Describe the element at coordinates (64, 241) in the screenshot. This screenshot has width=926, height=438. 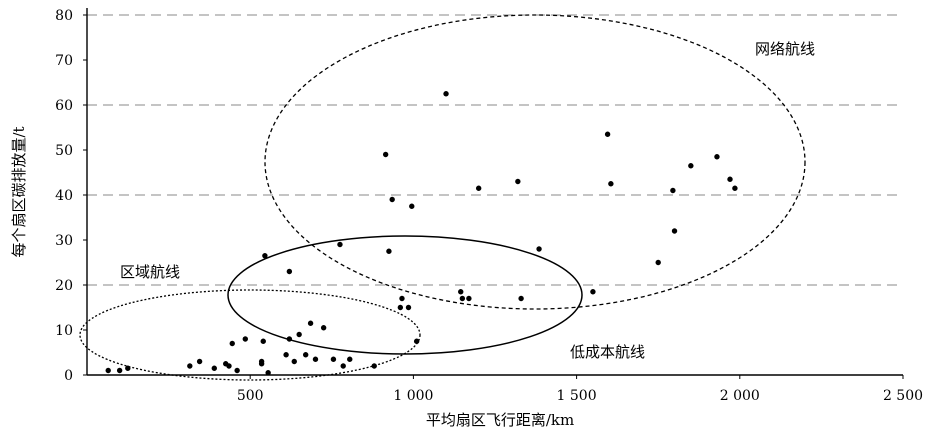
I see `y-tick-label: 30` at that location.